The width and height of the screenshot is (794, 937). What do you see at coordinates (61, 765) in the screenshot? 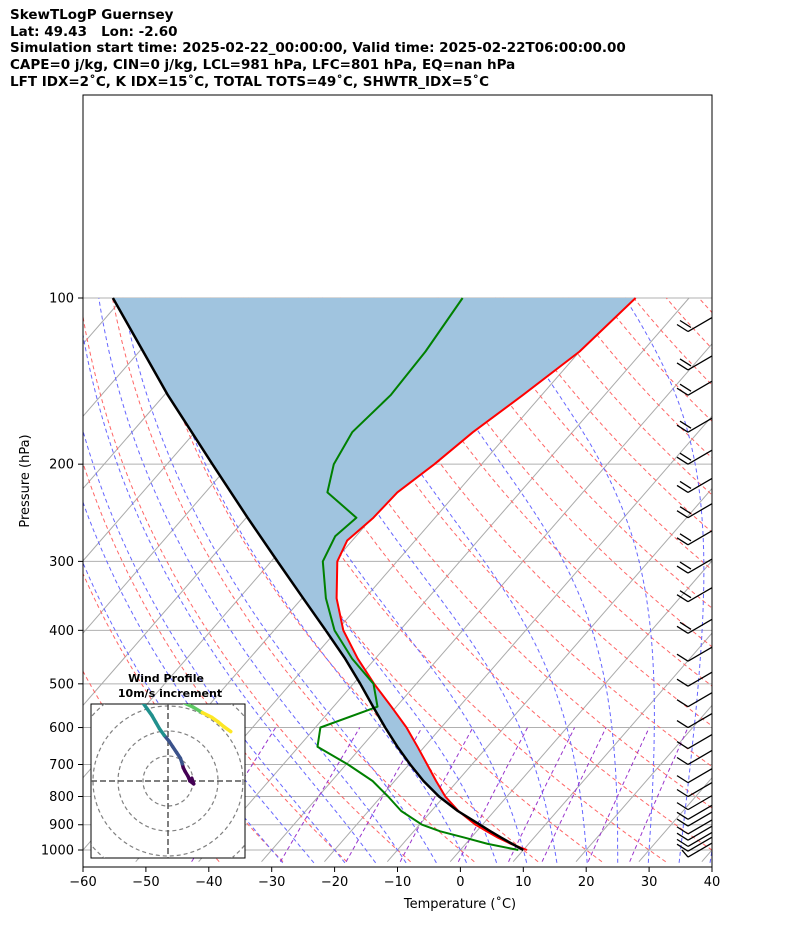
I see `y-tick-label: 700` at bounding box center [61, 765].